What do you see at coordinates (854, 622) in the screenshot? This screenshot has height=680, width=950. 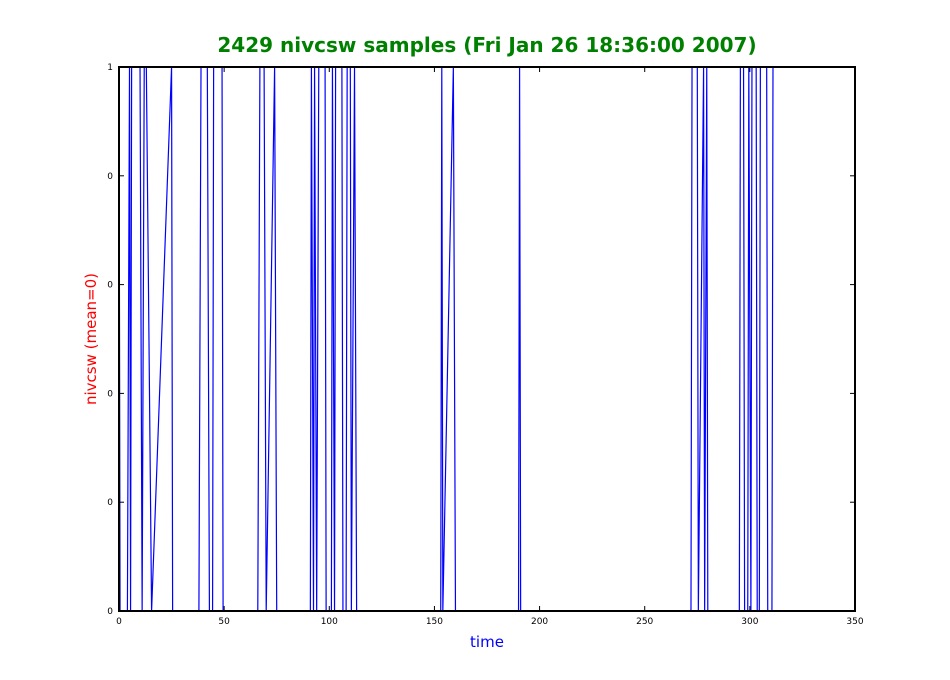 I see `x-tick-label: 350` at bounding box center [854, 622].